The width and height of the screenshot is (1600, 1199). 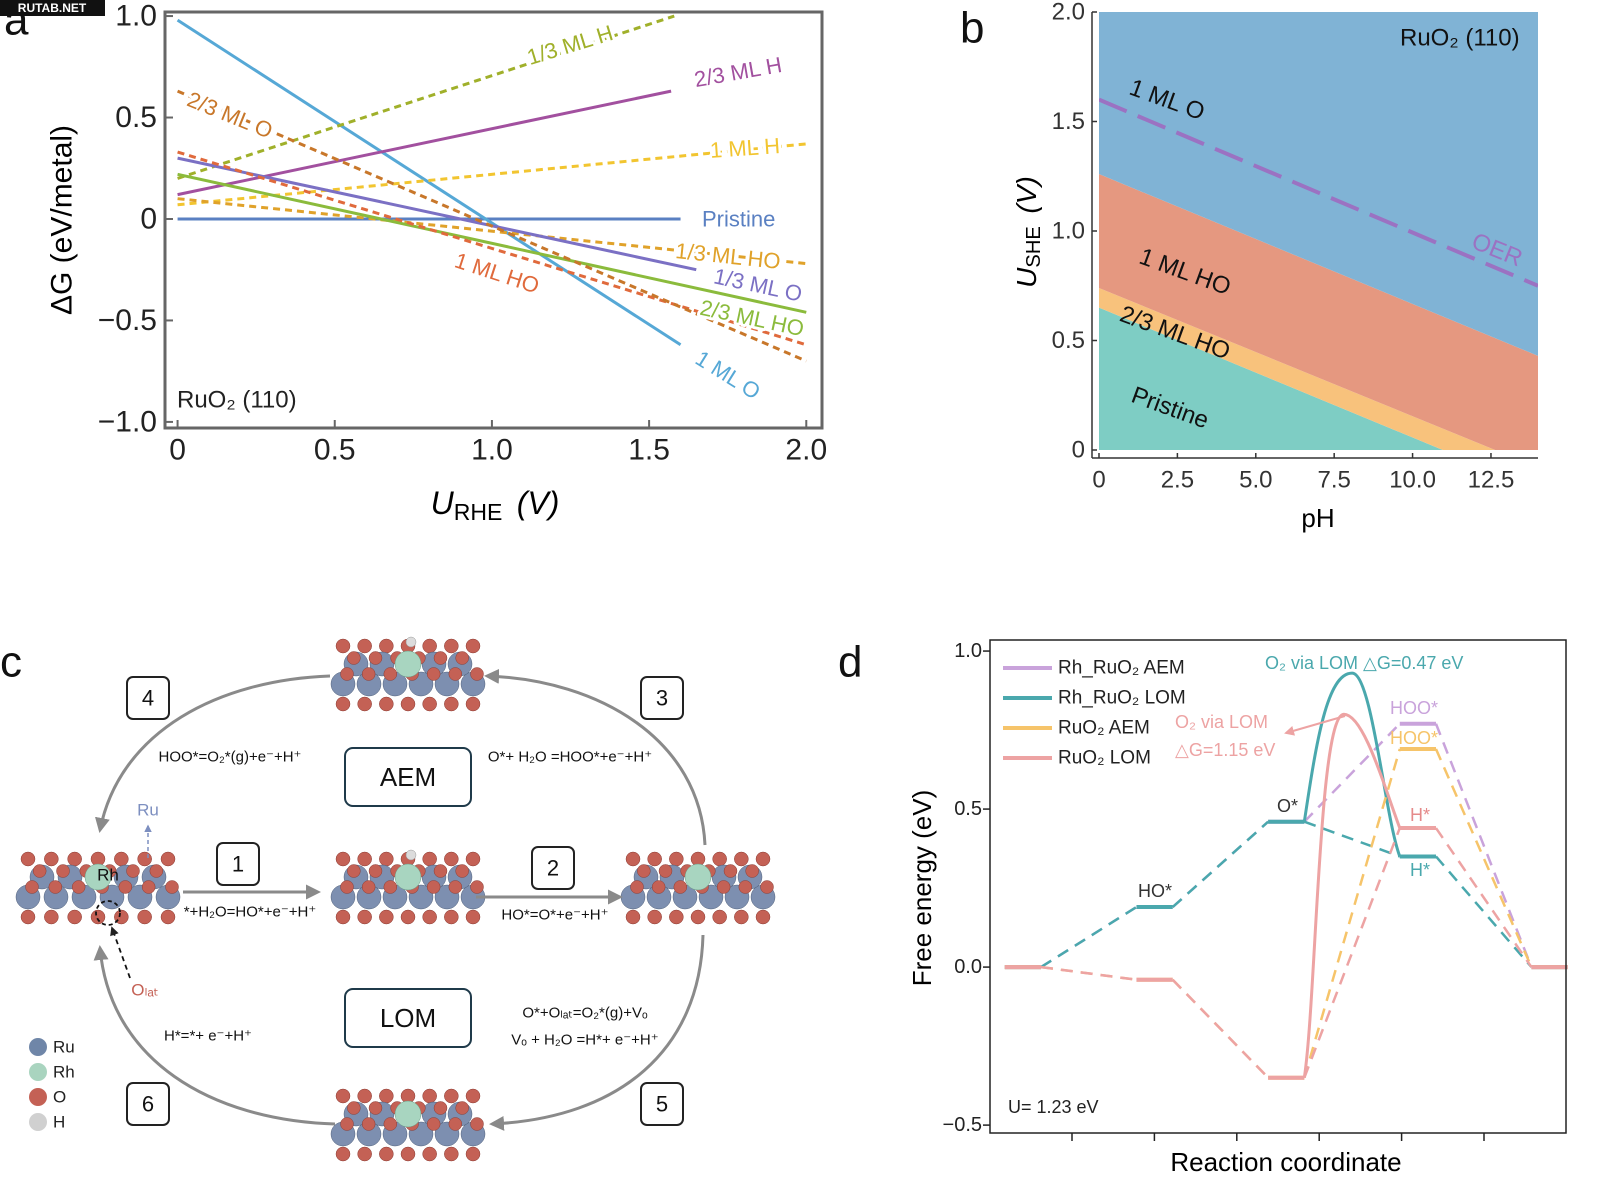 I want to click on series-label: Pristine, so click(x=738, y=219).